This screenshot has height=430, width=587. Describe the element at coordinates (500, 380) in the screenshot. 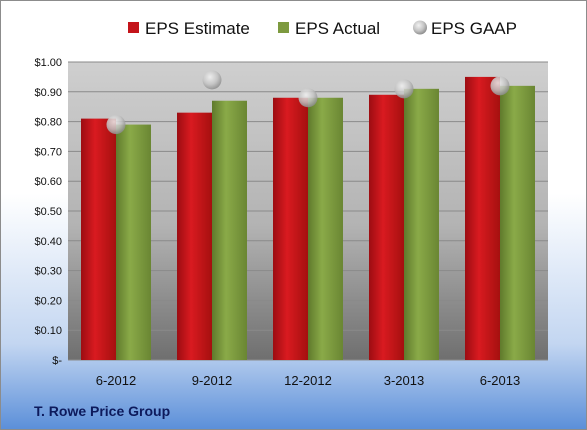

I see `x-category-label: 6-2013` at that location.